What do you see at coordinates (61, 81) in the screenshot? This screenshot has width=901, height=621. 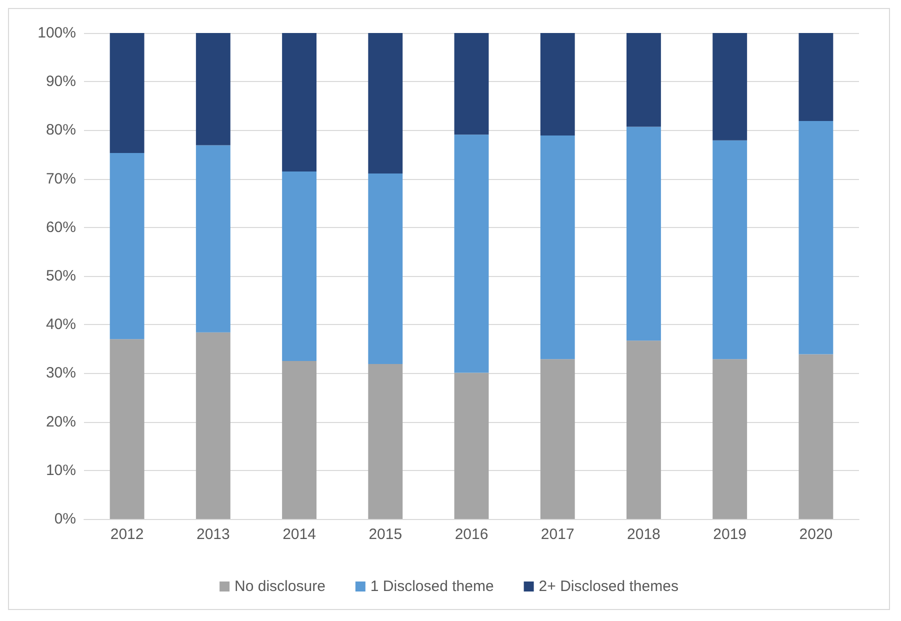 I see `y-tick-label: 90%` at bounding box center [61, 81].